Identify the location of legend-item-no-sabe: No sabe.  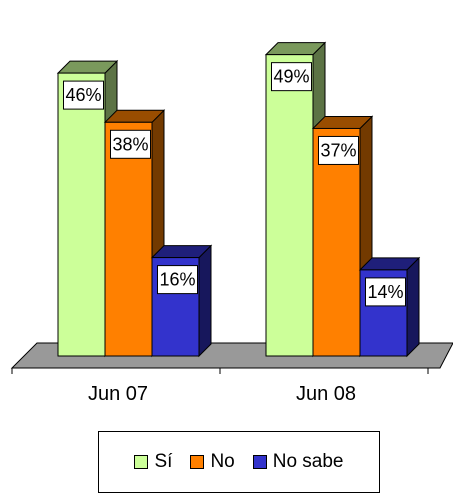
(298, 462).